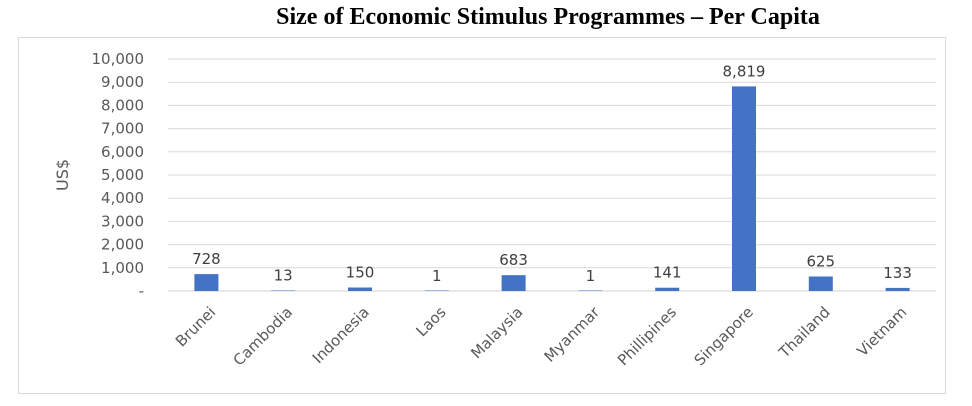 This screenshot has width=972, height=406. Describe the element at coordinates (430, 321) in the screenshot. I see `x-tick-label: Laos` at that location.